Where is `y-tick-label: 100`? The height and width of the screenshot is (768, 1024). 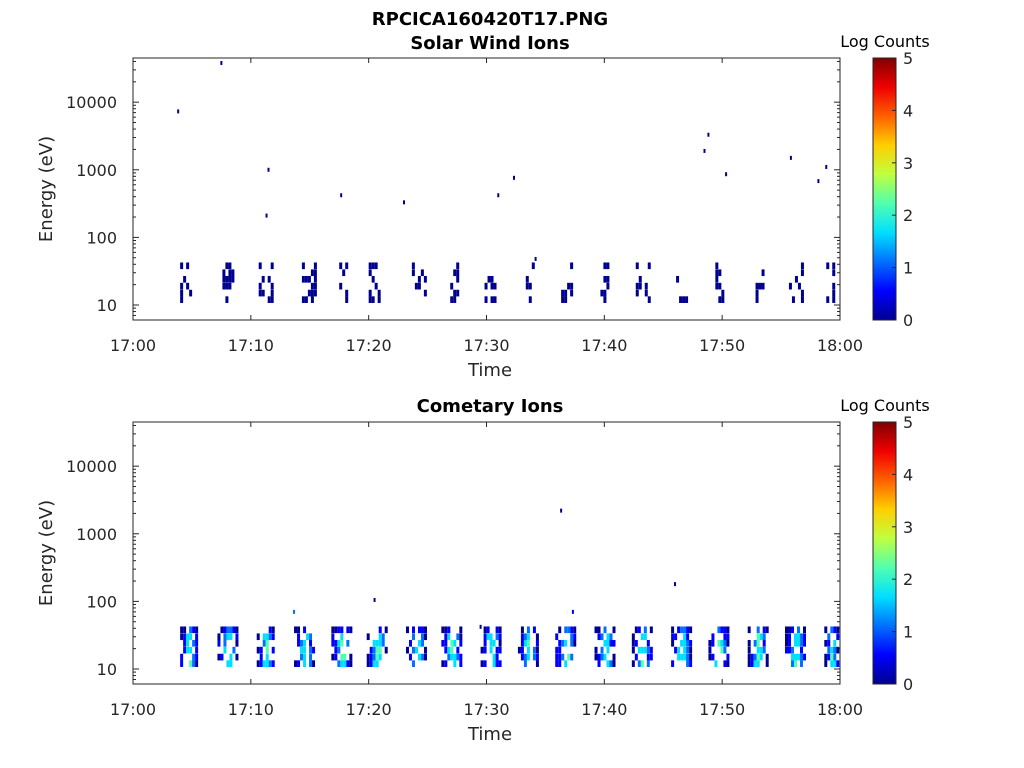 y-tick-label: 100 is located at coordinates (101, 237).